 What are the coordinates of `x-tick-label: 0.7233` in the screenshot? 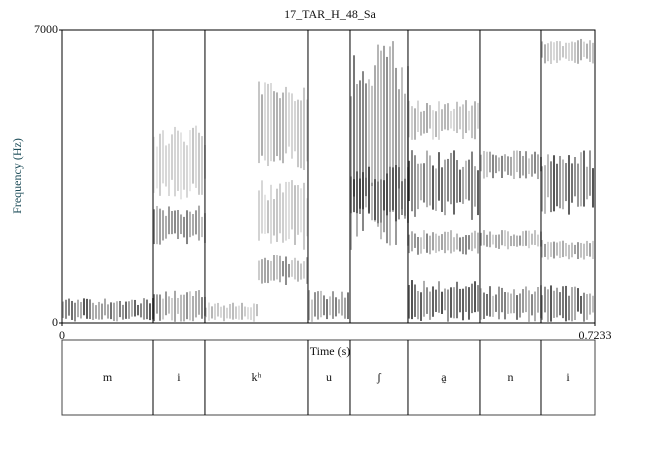 It's located at (595, 335).